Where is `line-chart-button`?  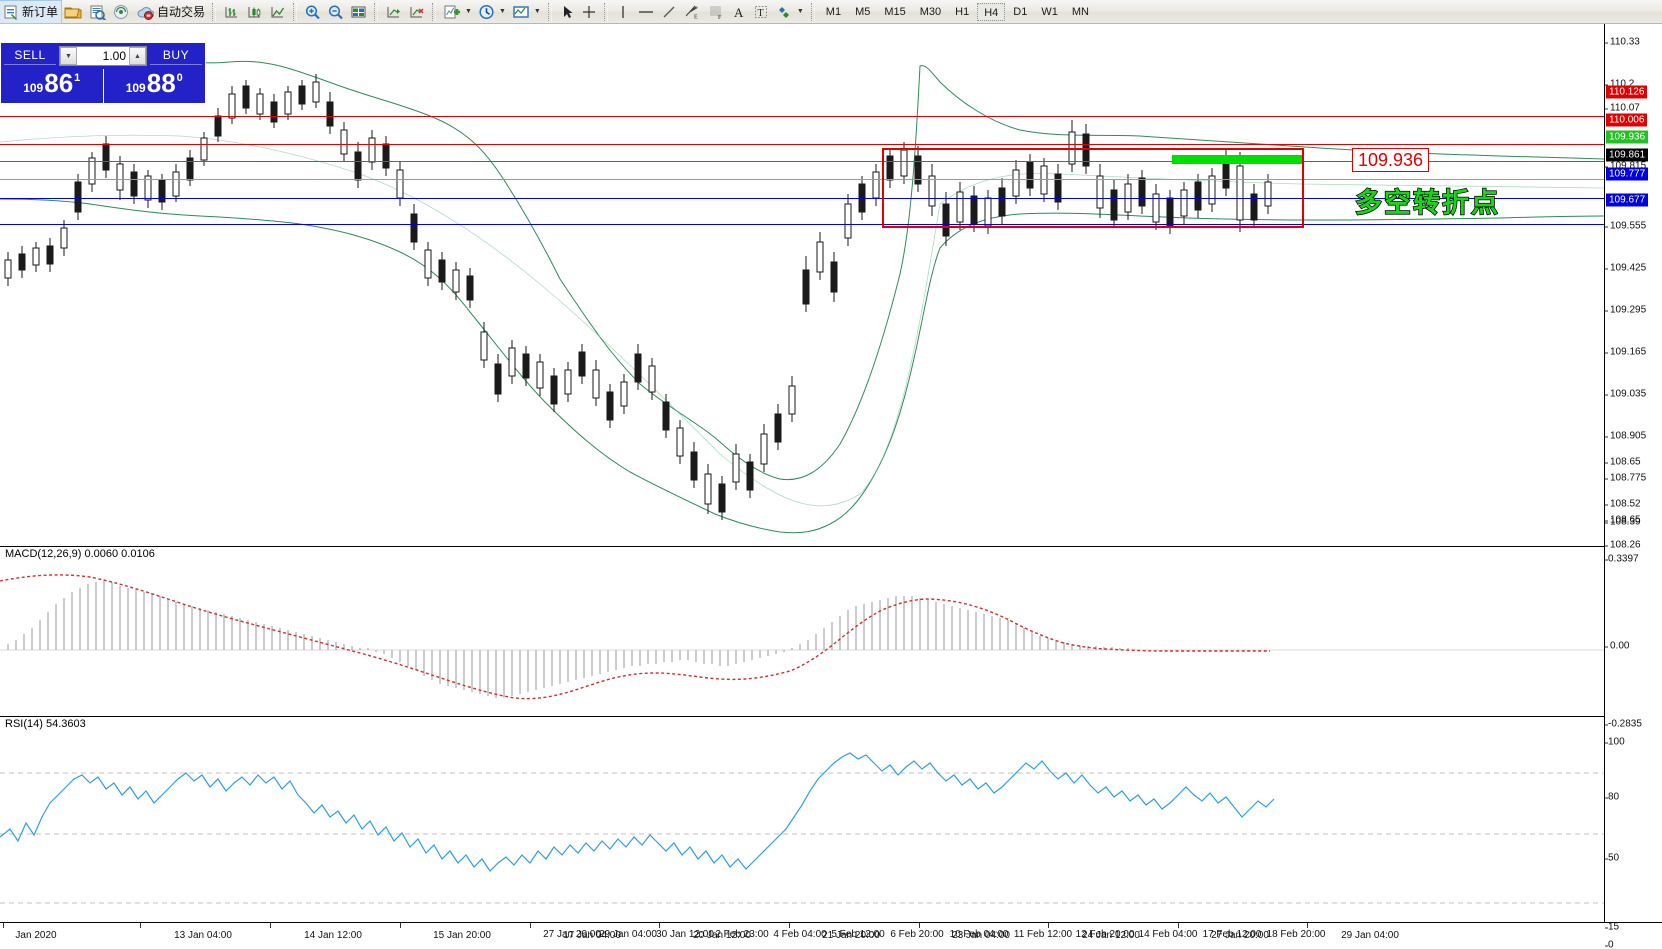
line-chart-button is located at coordinates (277, 12).